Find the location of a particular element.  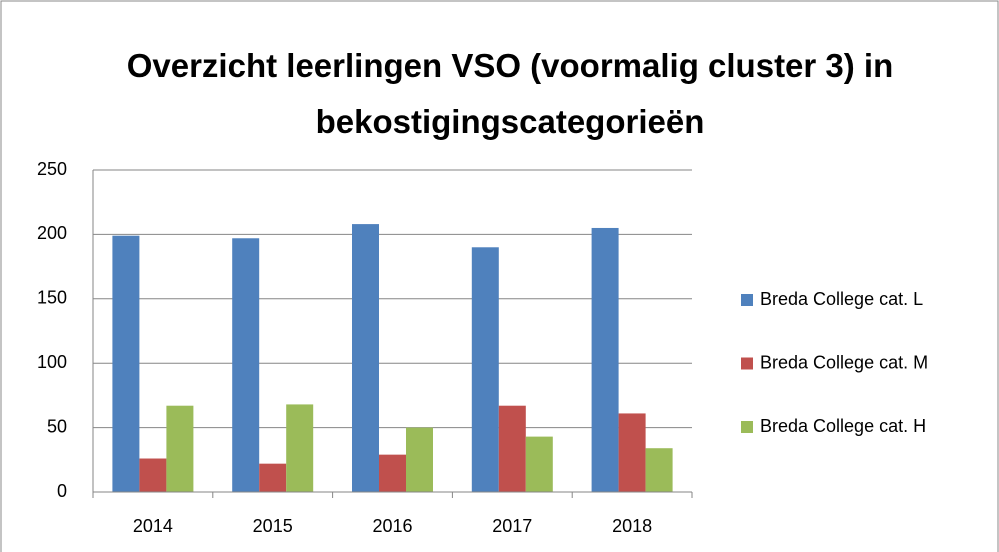

y-tick-label: 200 is located at coordinates (52, 233).